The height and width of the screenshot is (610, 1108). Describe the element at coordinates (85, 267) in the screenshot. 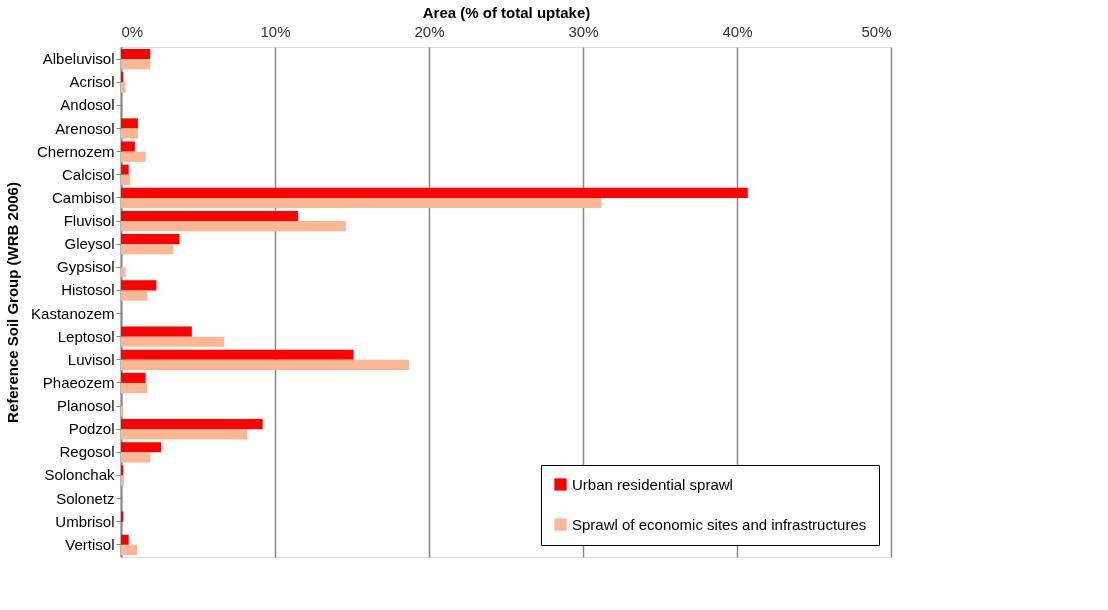

I see `y-tick-label: Gypsisol` at that location.